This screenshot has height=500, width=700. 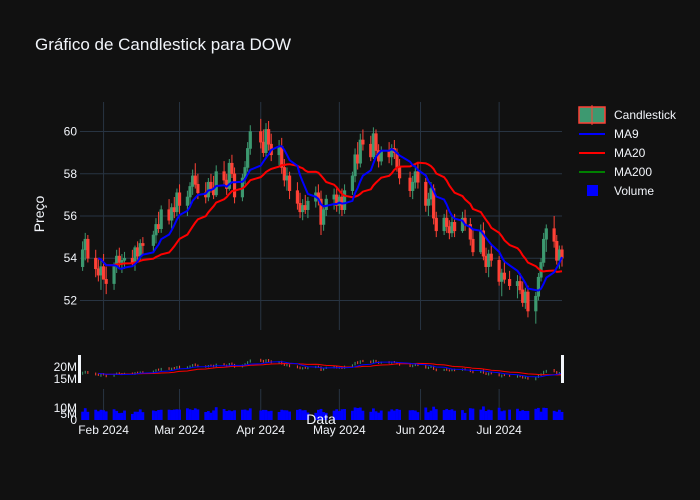 What do you see at coordinates (562, 369) in the screenshot?
I see `range-handle-right` at bounding box center [562, 369].